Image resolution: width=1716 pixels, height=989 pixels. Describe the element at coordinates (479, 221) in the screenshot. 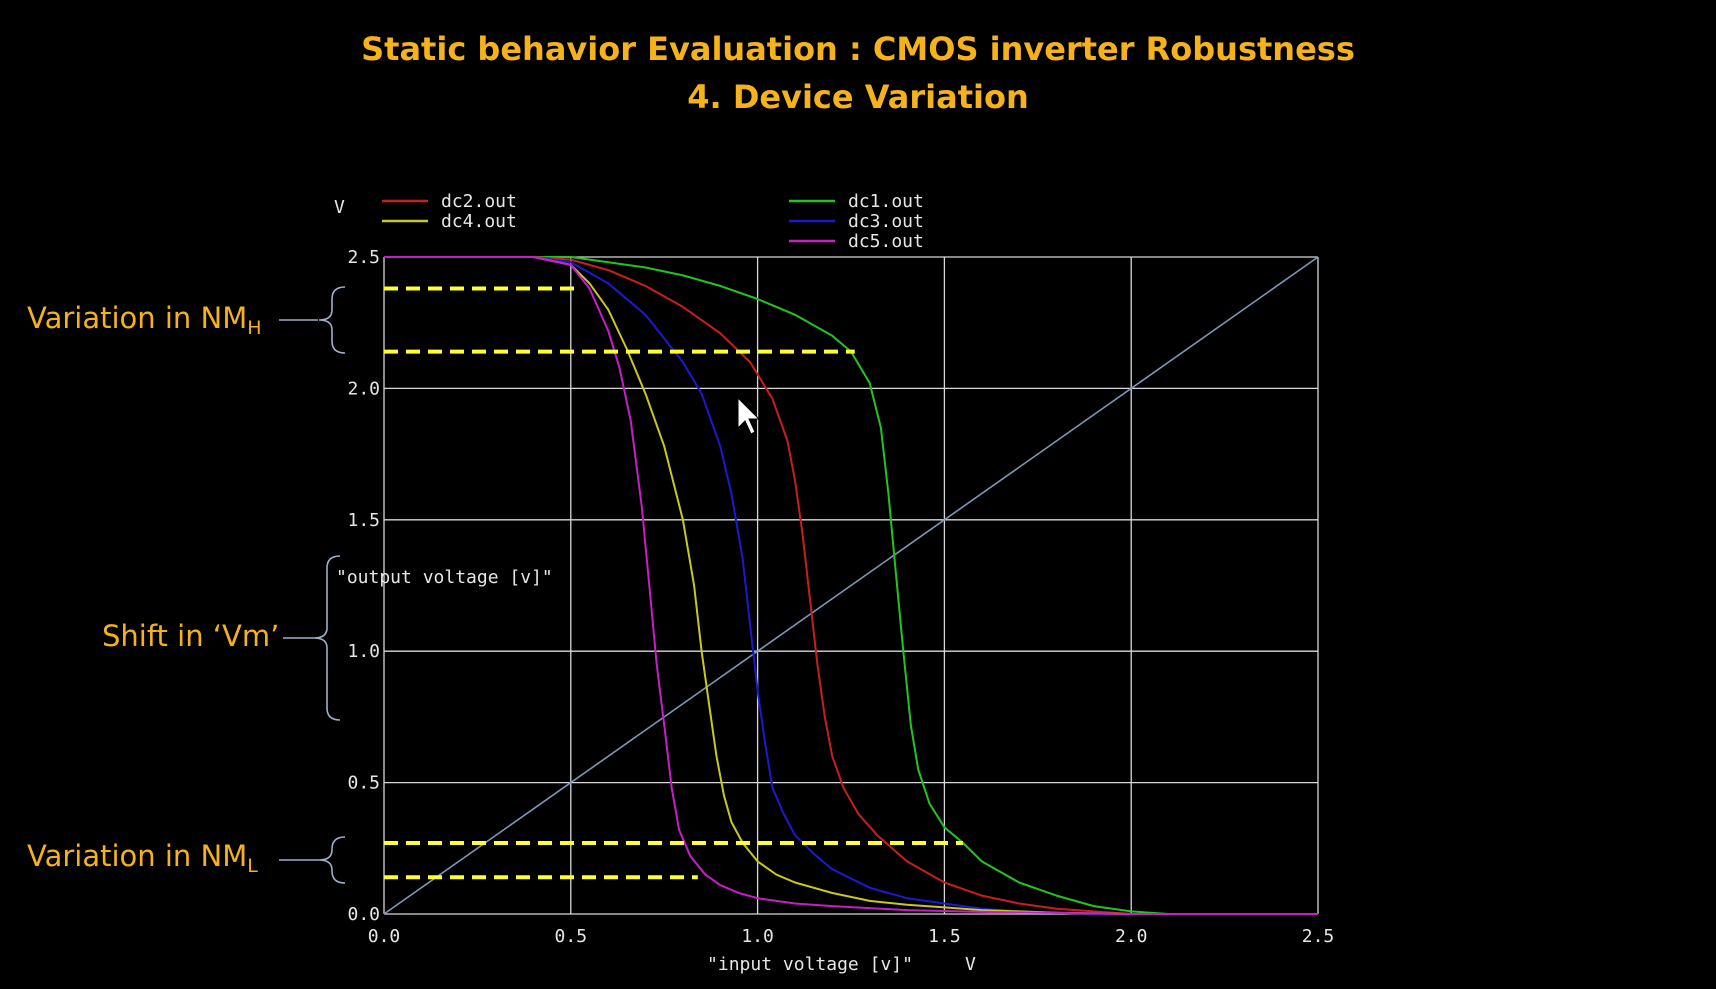

I see `legend-entry: dc4.out` at that location.